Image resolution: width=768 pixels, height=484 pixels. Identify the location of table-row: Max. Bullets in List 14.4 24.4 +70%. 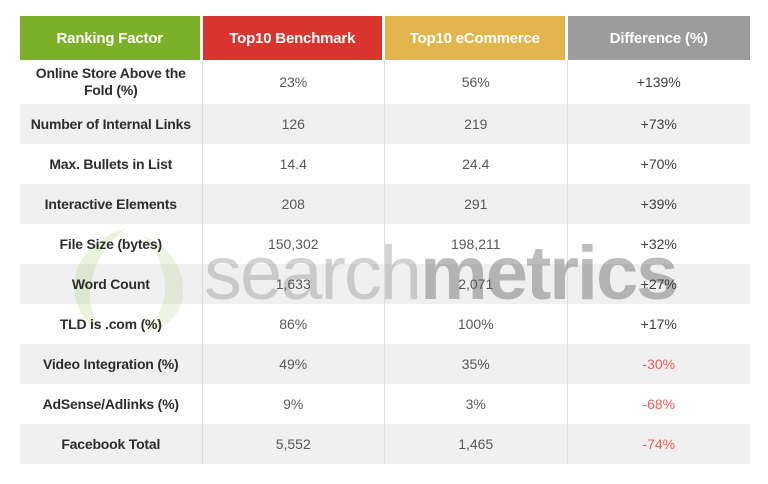
(385, 164).